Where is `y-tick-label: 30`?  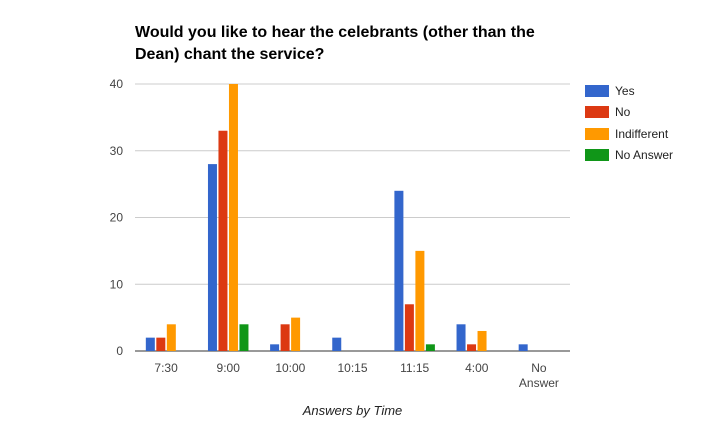
y-tick-label: 30 is located at coordinates (117, 151).